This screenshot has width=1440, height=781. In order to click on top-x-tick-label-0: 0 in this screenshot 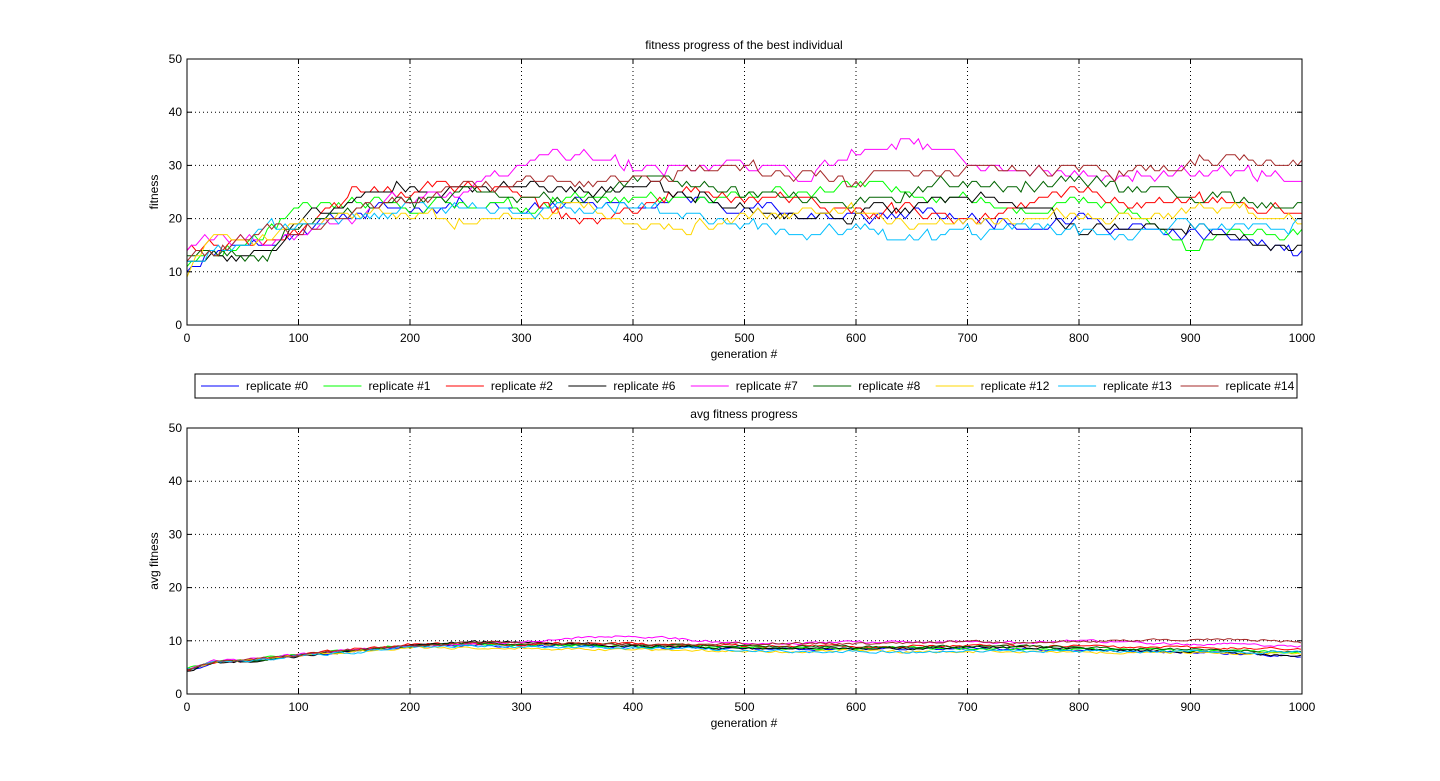, I will do `click(187, 338)`.